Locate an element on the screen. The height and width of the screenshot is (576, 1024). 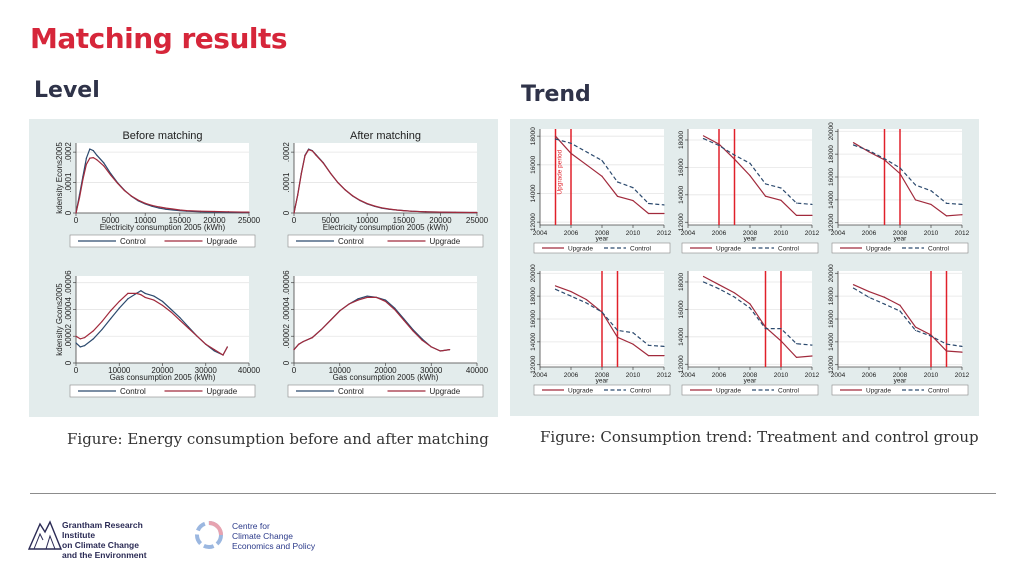
level-3-x-tick-label: 20000 is located at coordinates (162, 370).